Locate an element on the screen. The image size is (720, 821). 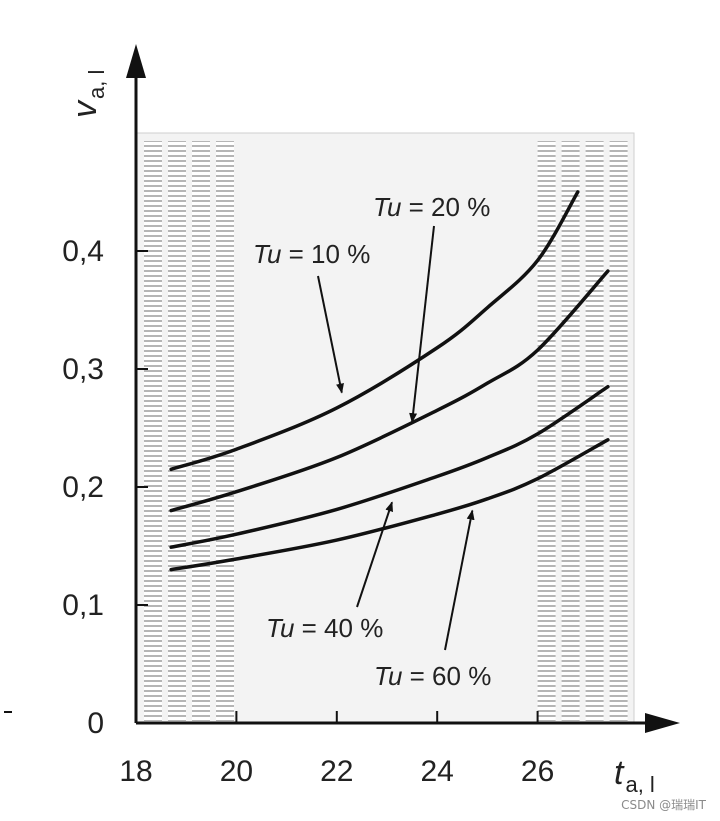
x-tick-label: 18 is located at coordinates (135, 771).